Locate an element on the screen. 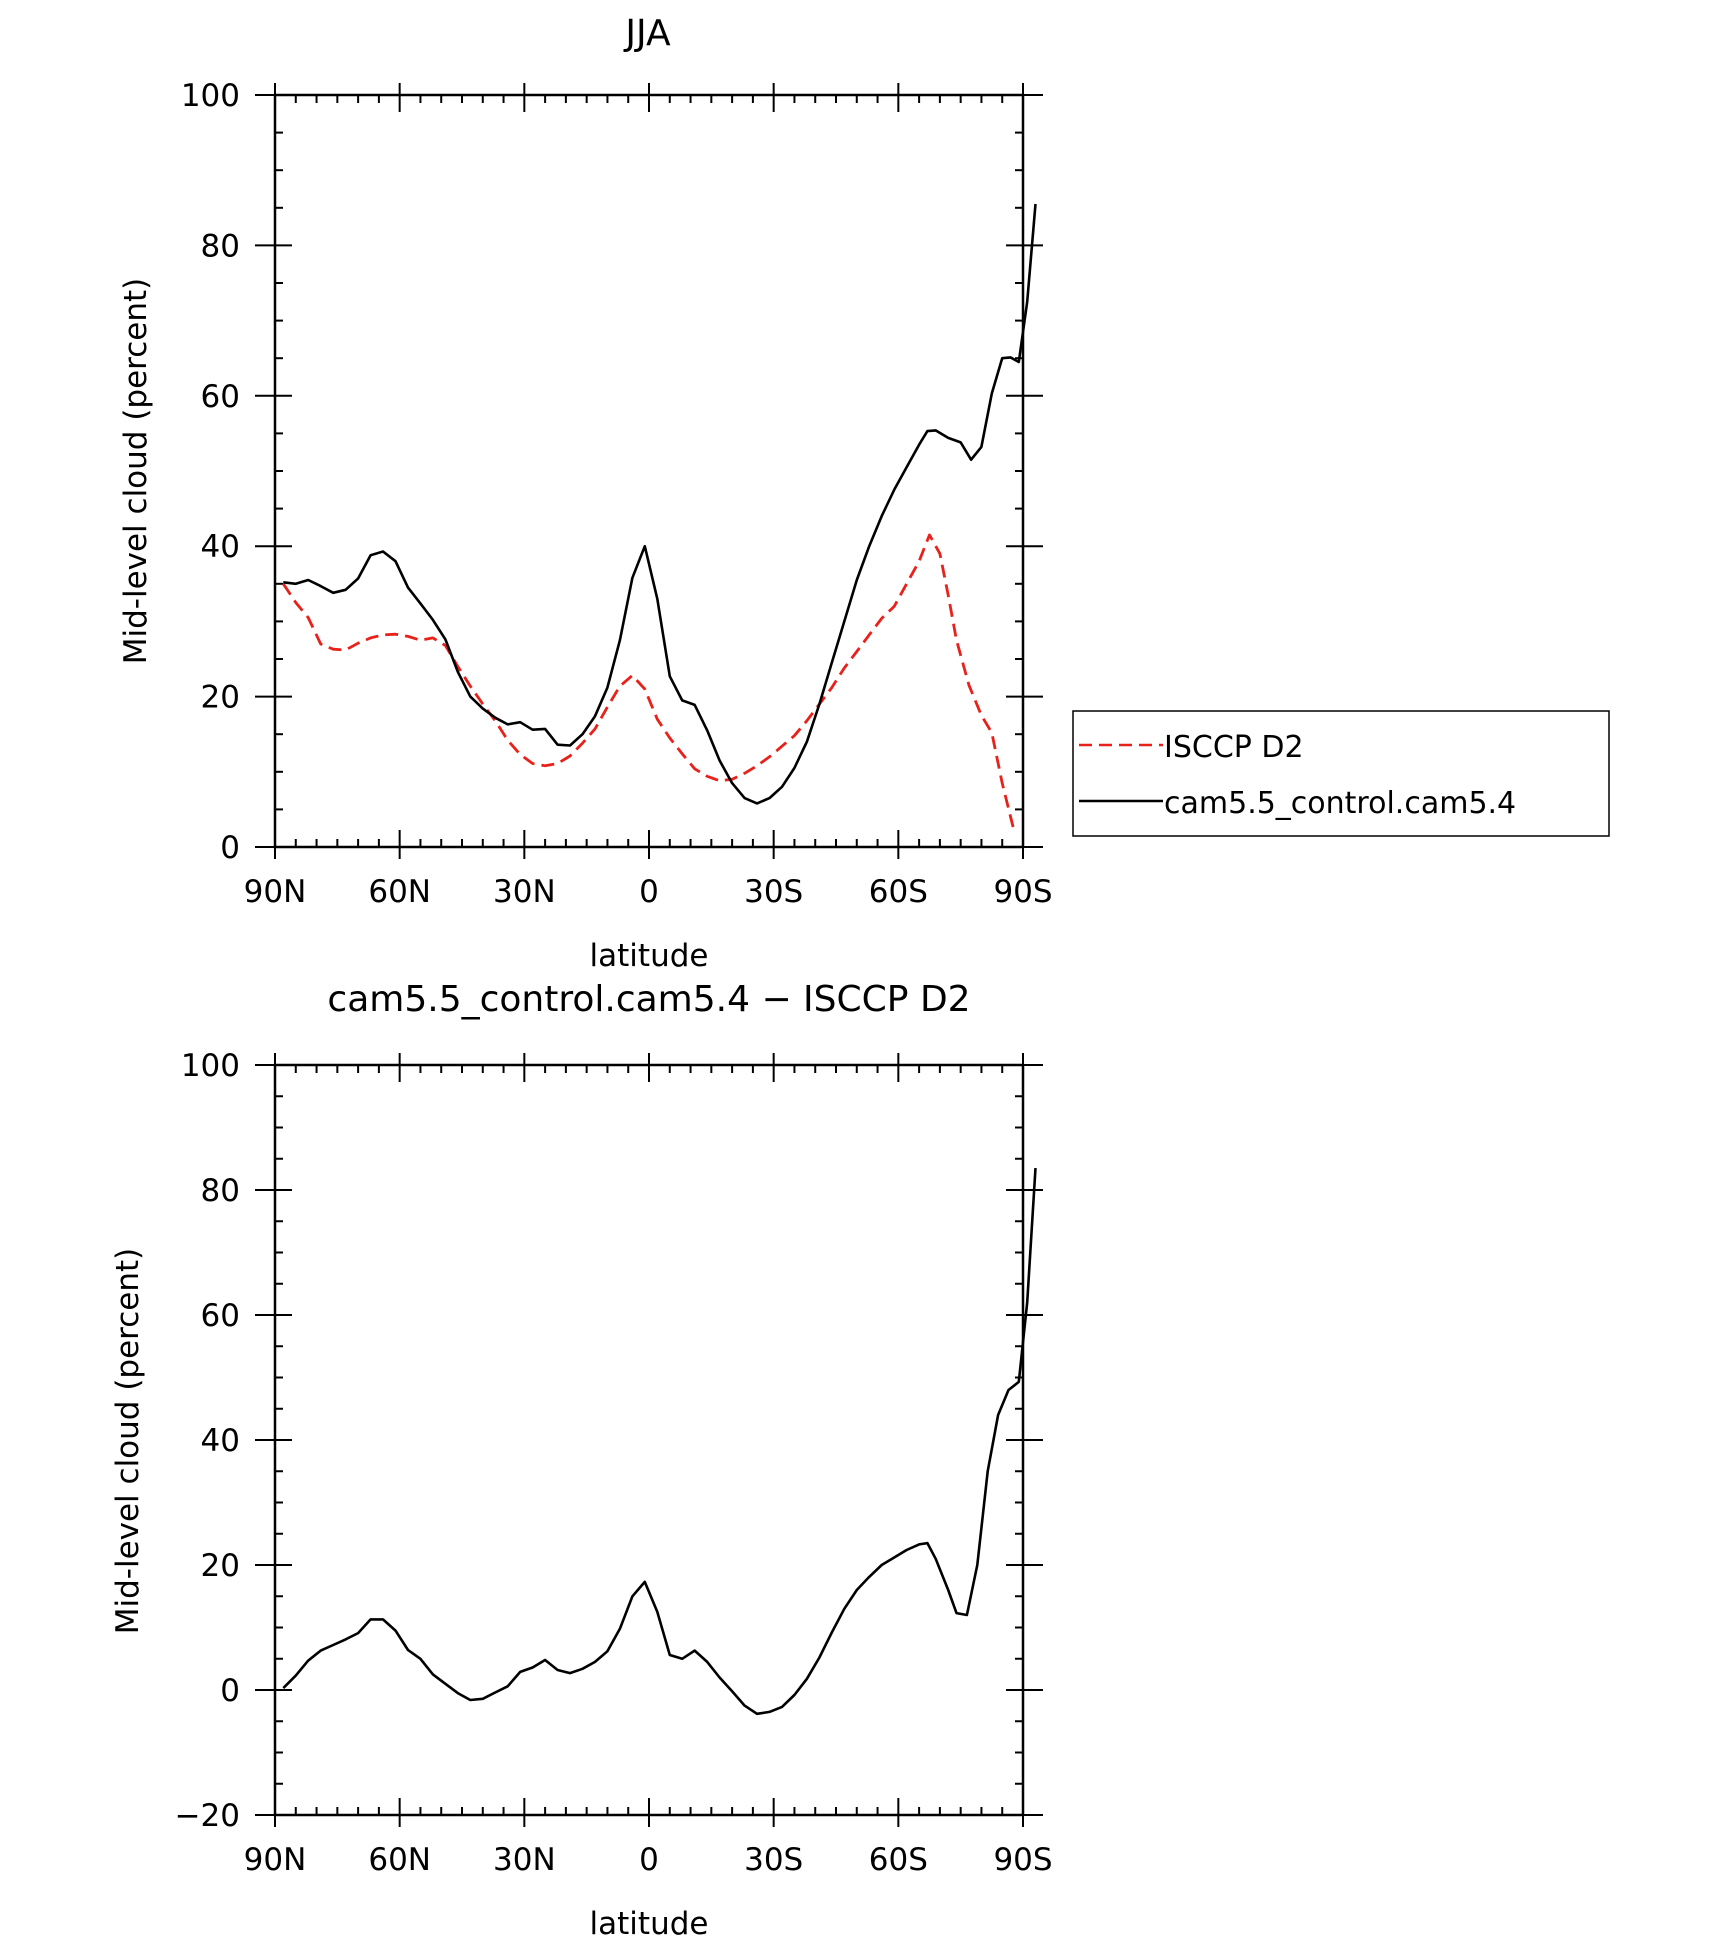 This screenshot has height=1939, width=1710. legend-box is located at coordinates (1341, 773).